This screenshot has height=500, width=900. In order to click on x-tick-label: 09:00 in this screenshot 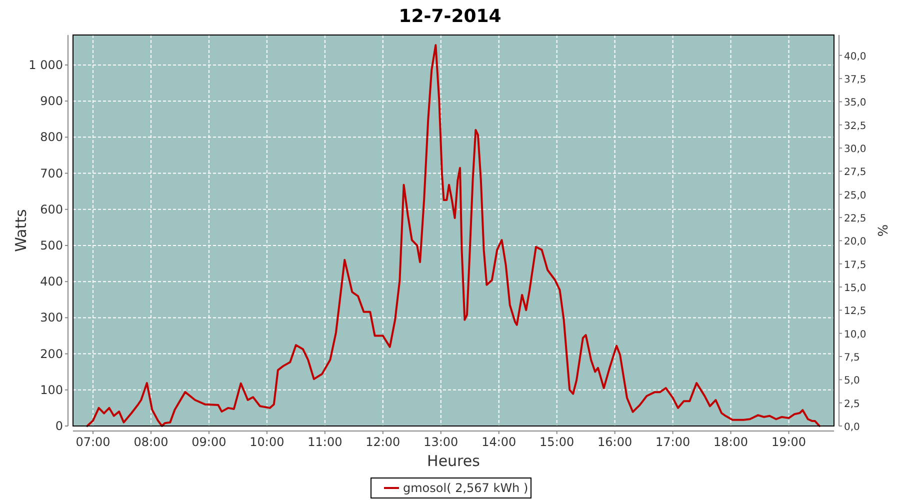, I will do `click(209, 442)`.